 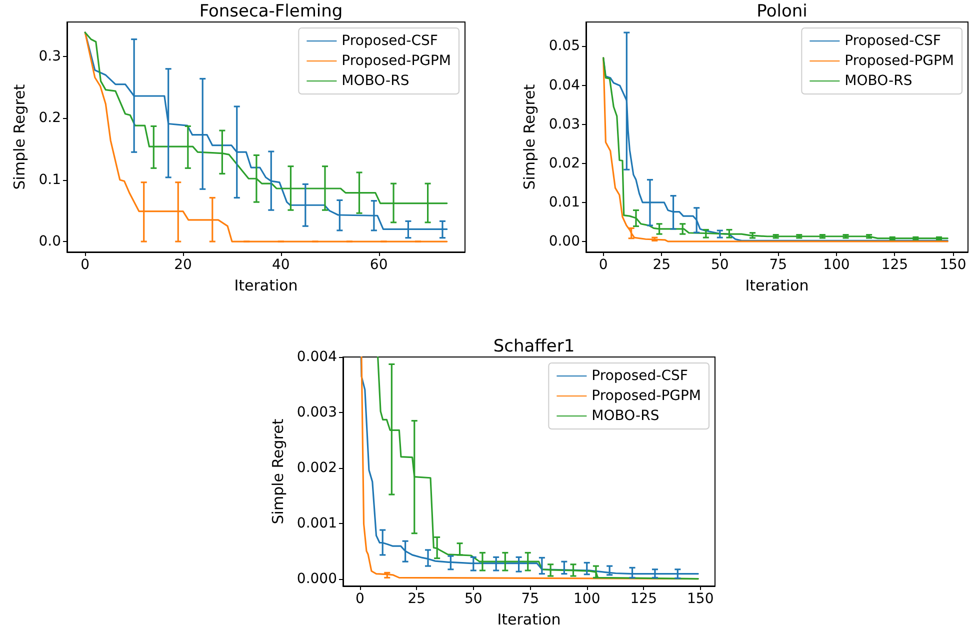 What do you see at coordinates (49, 242) in the screenshot?
I see `y-tick-label: 0.0` at bounding box center [49, 242].